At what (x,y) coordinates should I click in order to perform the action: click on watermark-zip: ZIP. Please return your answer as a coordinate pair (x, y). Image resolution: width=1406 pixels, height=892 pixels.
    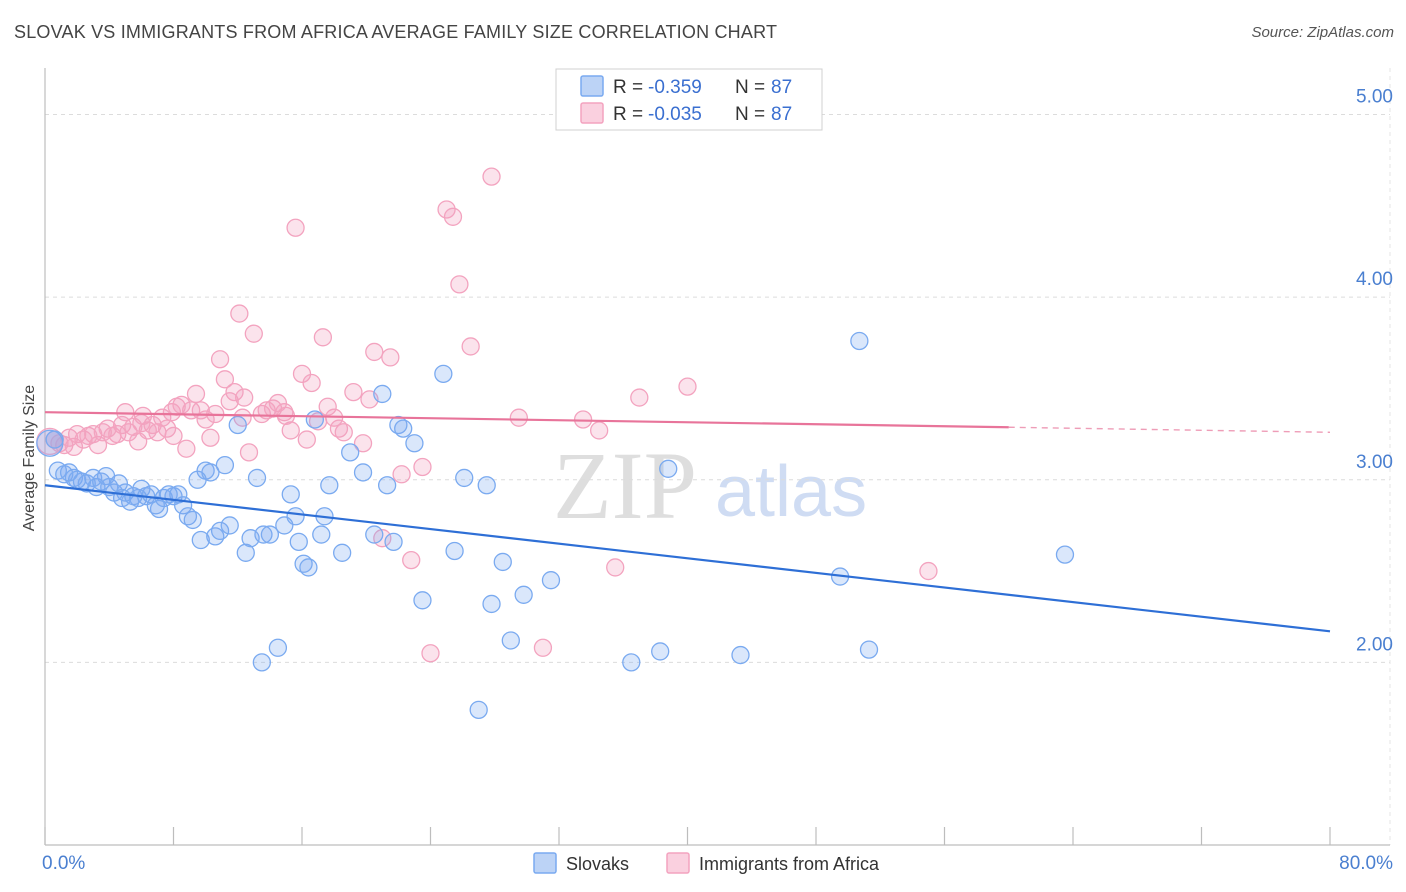
    Looking at the image, I should click on (625, 485).